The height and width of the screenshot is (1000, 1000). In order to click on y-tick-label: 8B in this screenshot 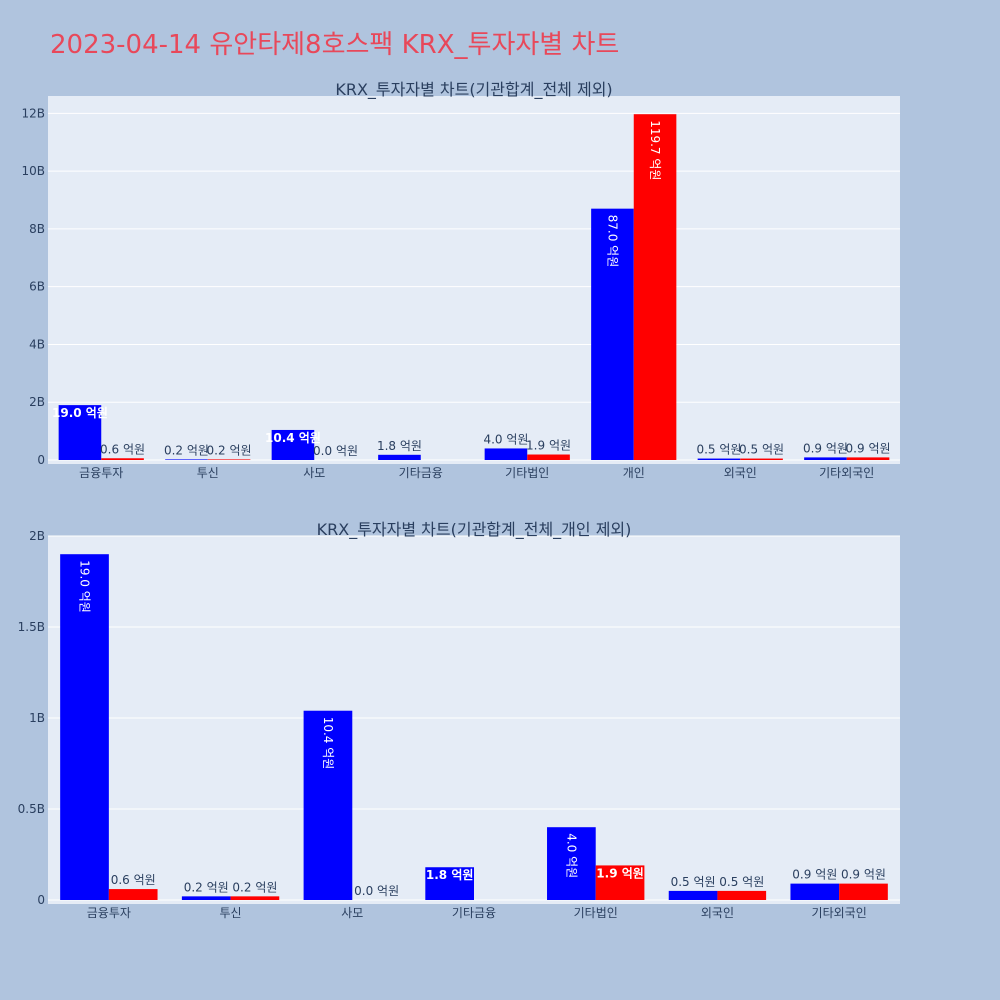, I will do `click(37, 229)`.